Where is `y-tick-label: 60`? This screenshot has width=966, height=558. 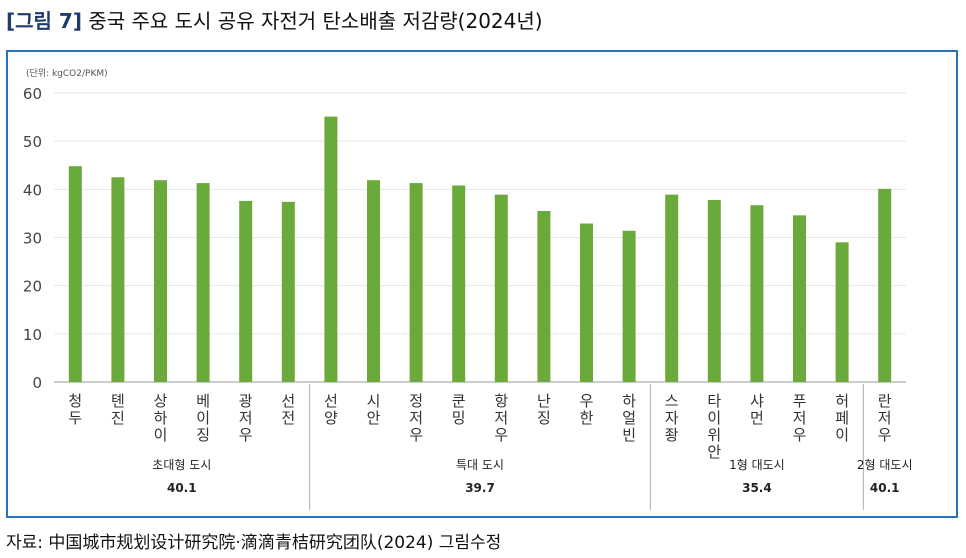 y-tick-label: 60 is located at coordinates (32, 94).